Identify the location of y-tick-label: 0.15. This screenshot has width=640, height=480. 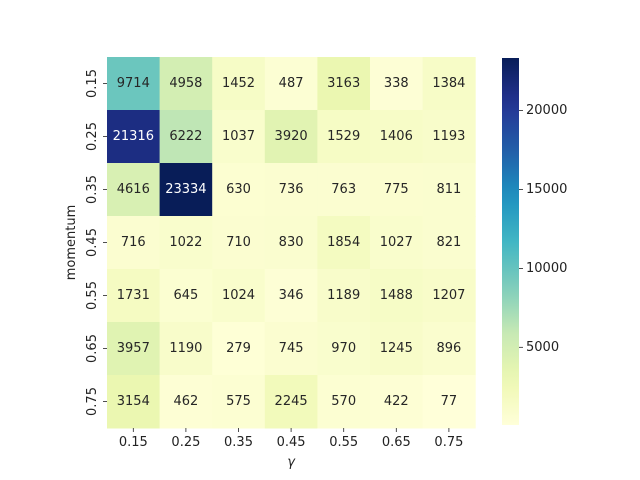
(92, 83).